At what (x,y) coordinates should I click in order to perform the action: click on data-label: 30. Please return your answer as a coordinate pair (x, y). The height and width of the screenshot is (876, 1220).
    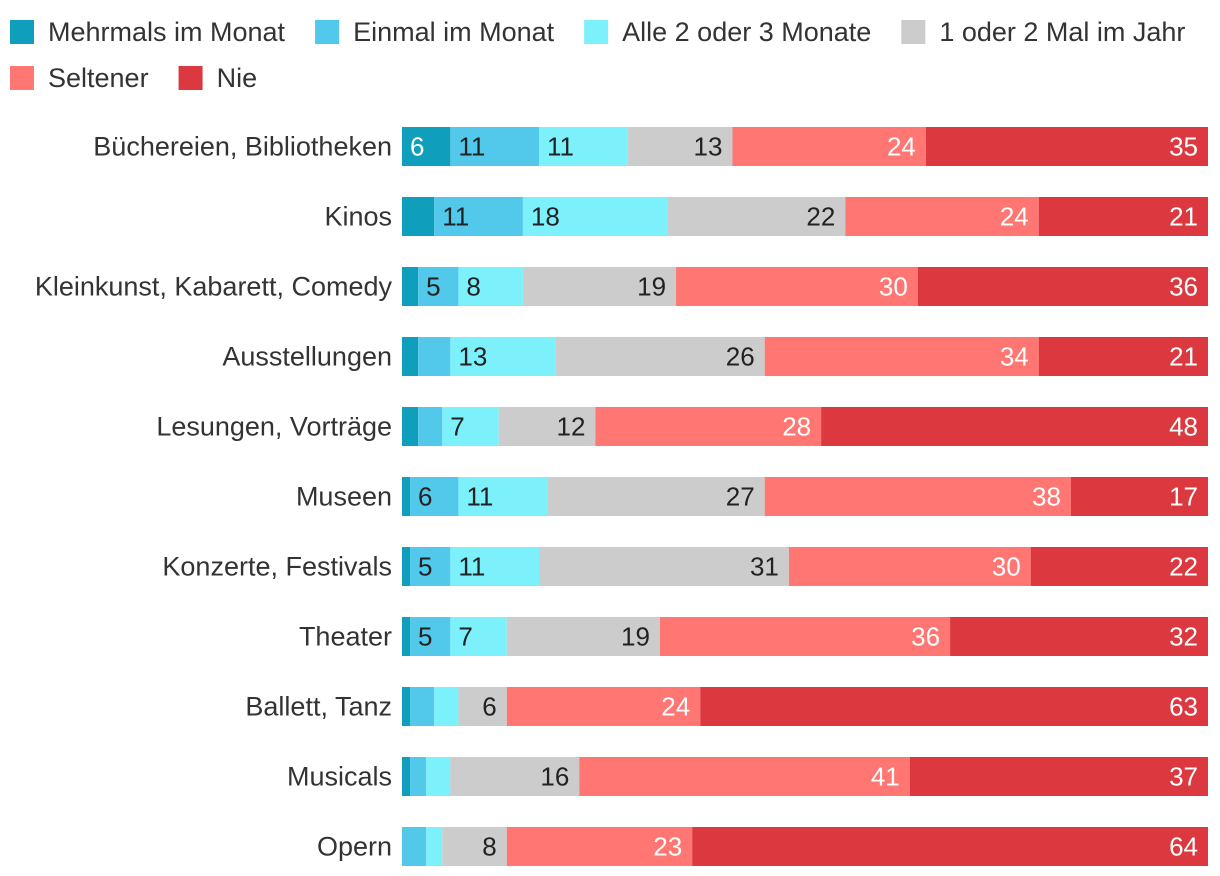
    Looking at the image, I should click on (893, 287).